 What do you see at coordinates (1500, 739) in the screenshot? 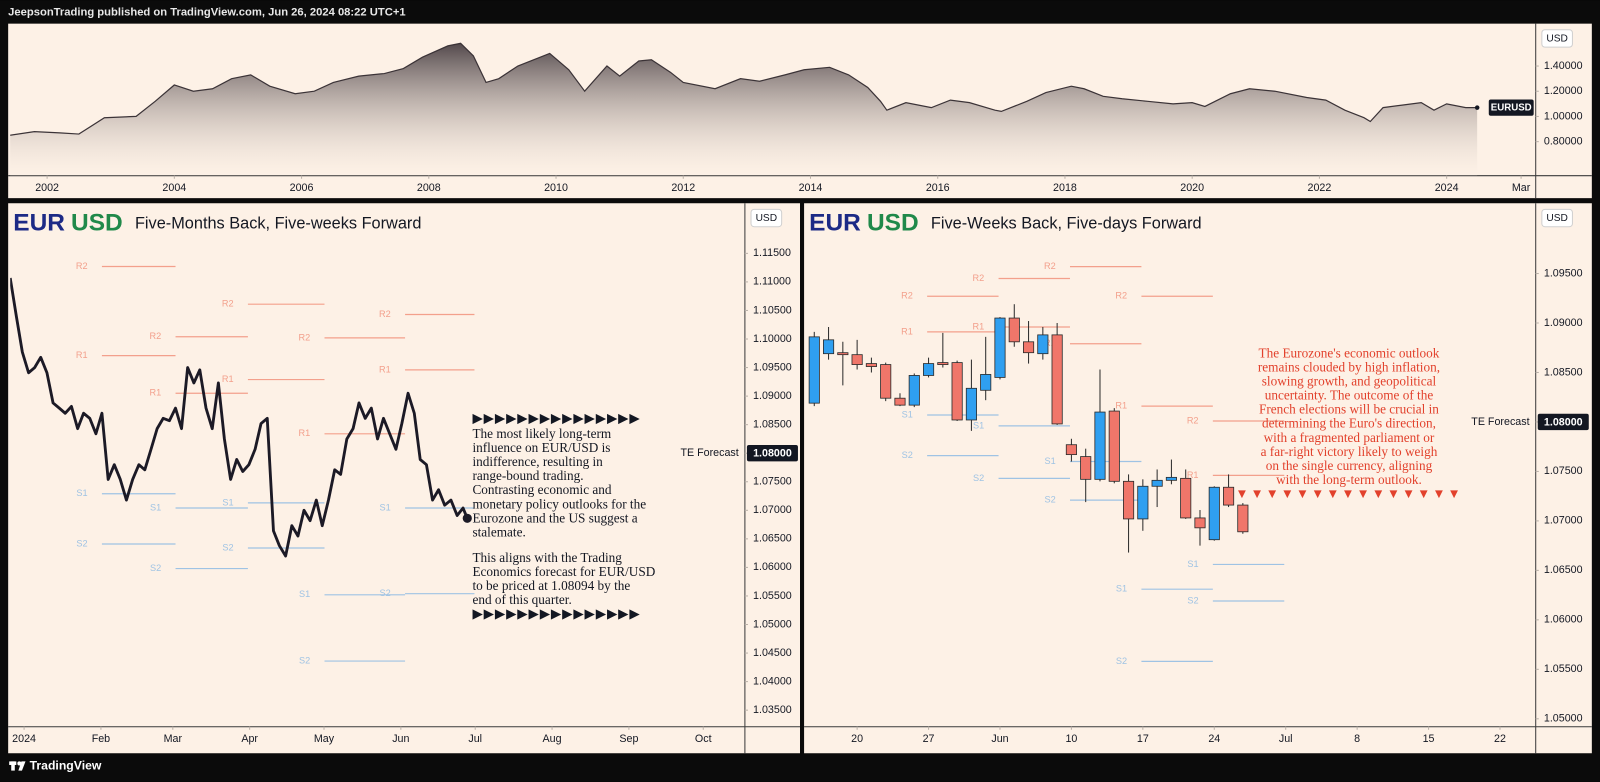
I see `x-tick-label: 22` at bounding box center [1500, 739].